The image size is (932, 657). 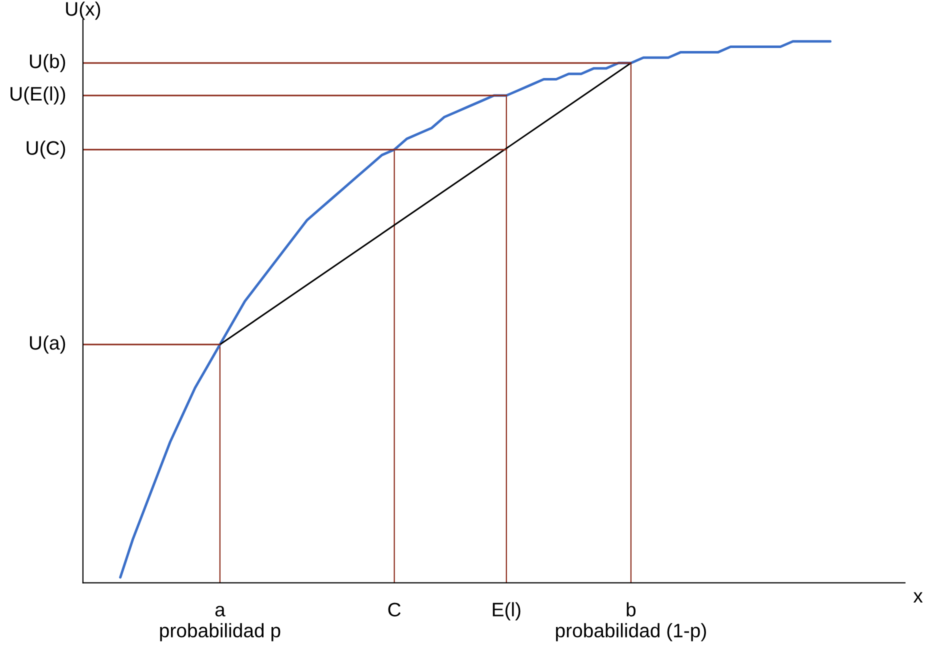 What do you see at coordinates (38, 95) in the screenshot?
I see `series-label: U(E(l))` at bounding box center [38, 95].